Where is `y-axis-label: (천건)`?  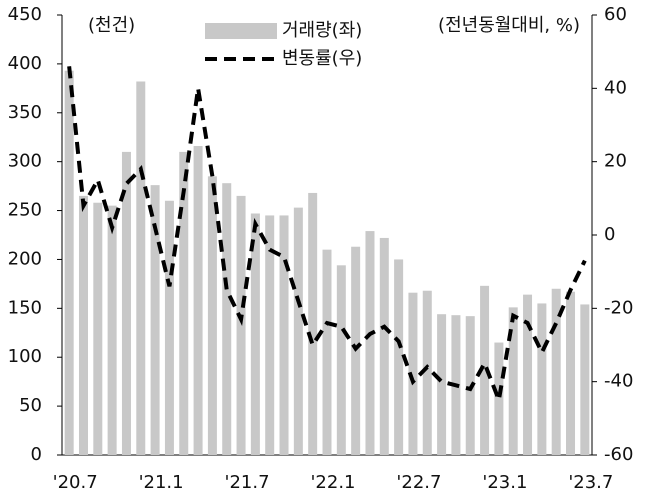
y-axis-label: (천건) is located at coordinates (111, 25).